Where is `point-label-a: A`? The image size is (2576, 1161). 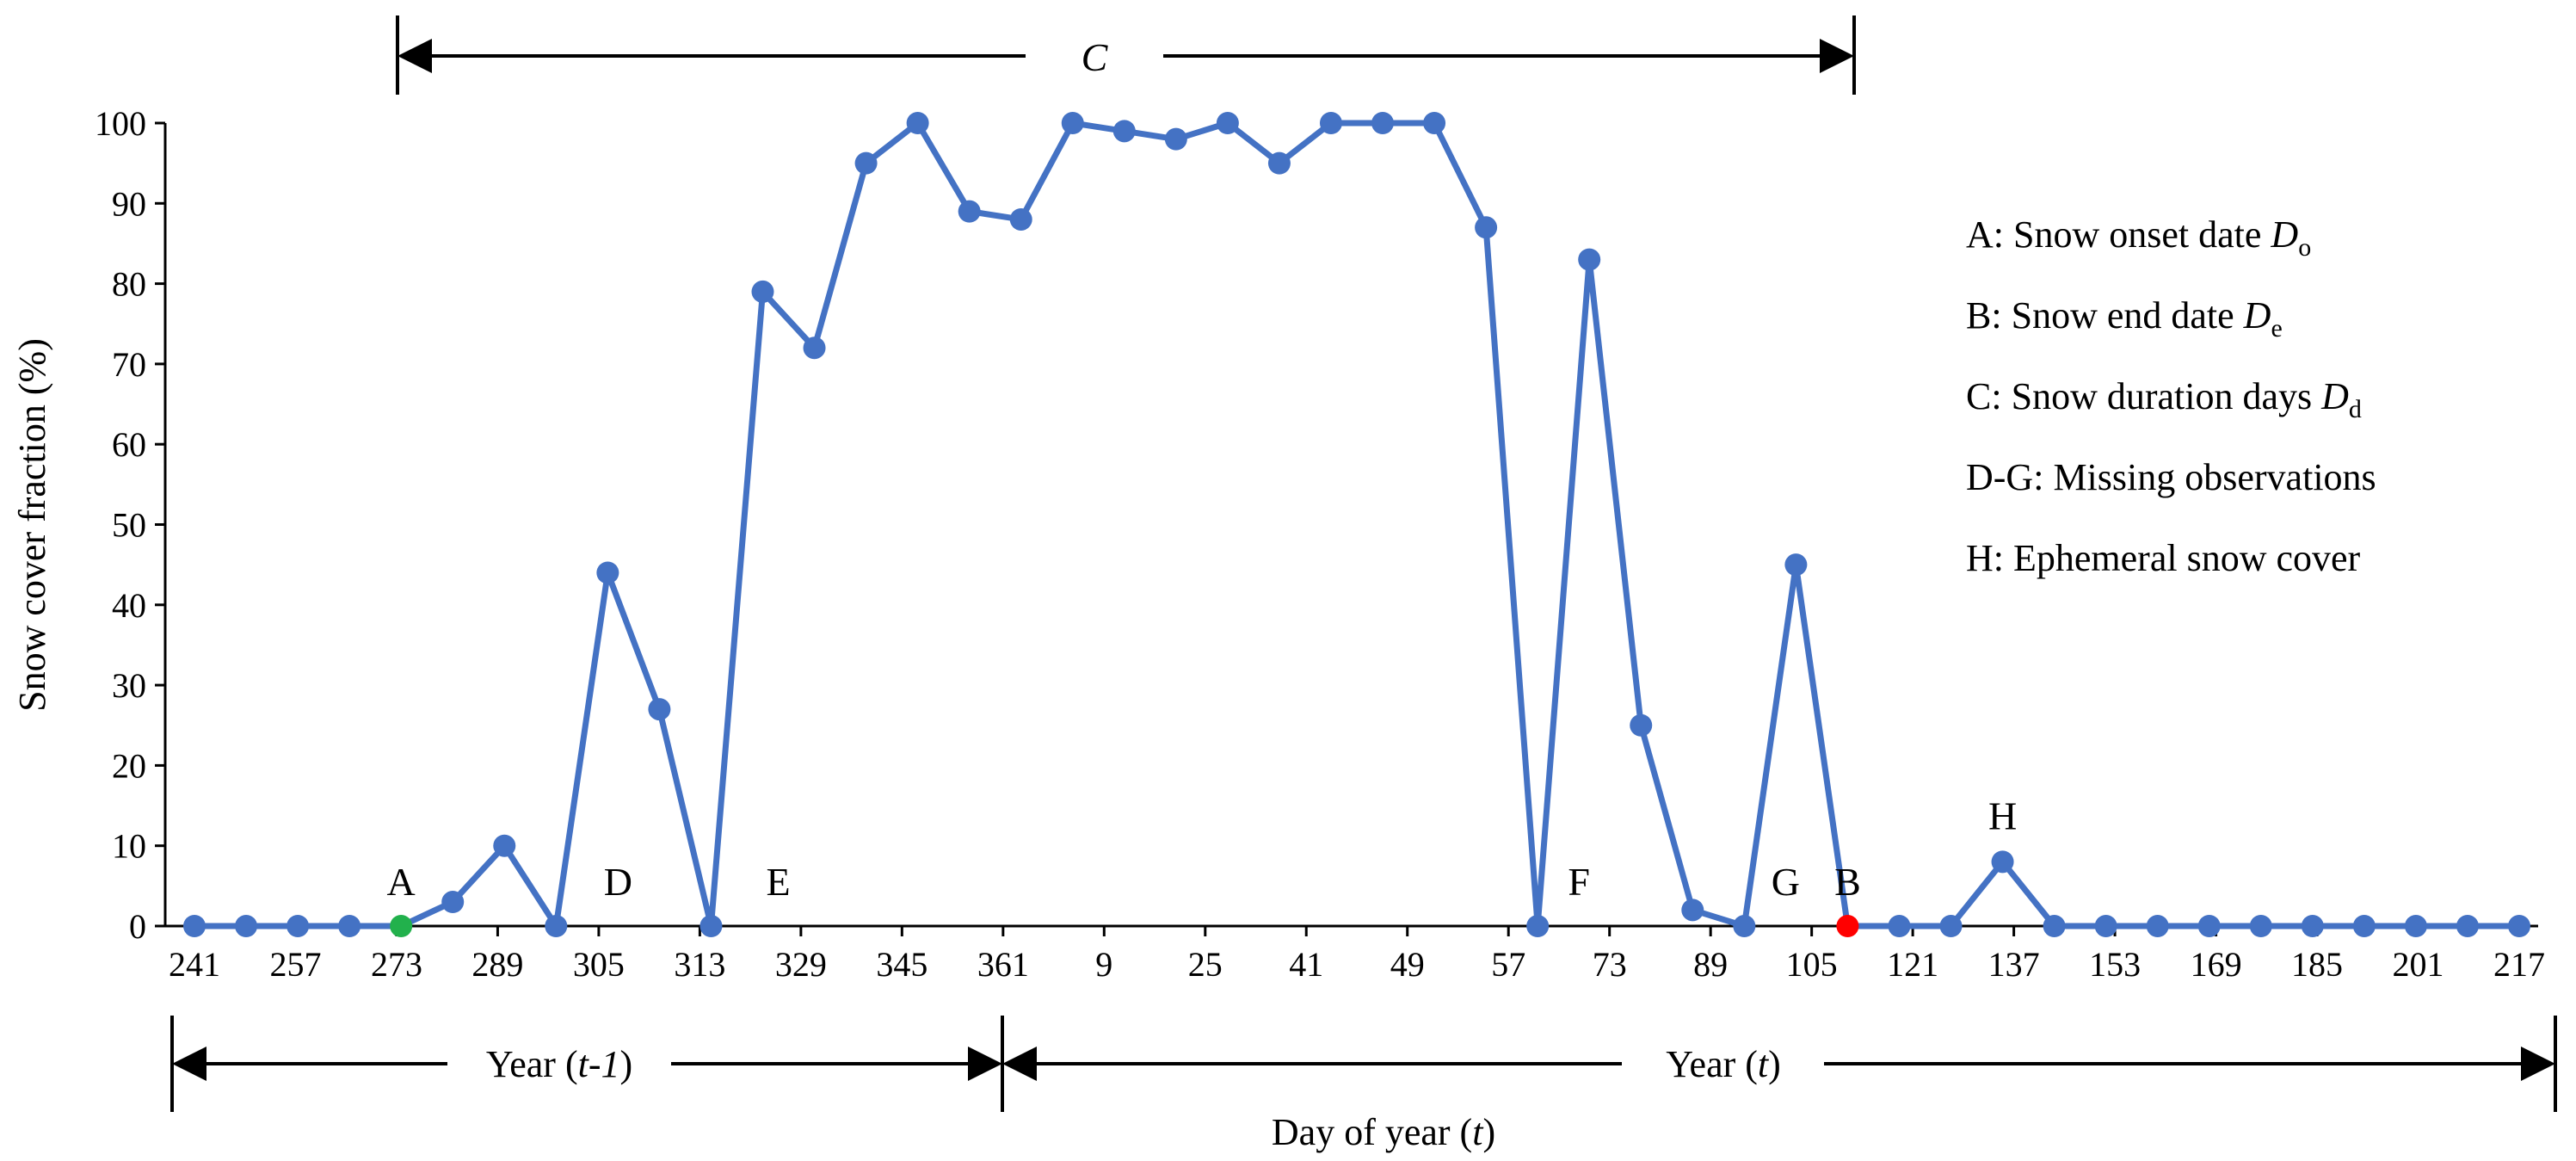 point-label-a: A is located at coordinates (401, 882).